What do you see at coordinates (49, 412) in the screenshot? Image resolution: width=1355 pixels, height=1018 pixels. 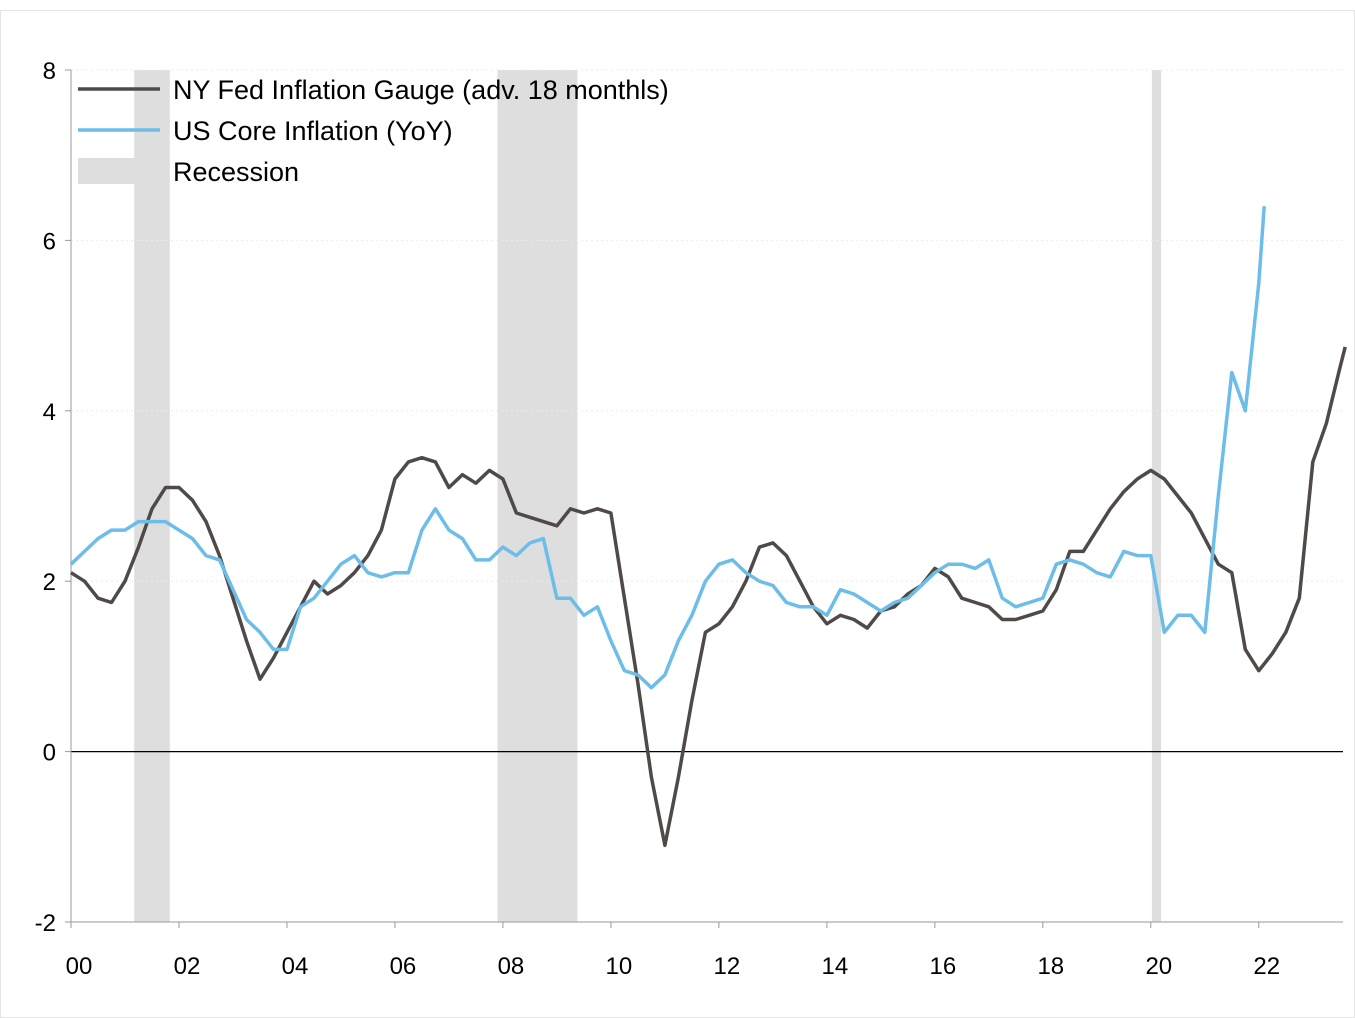 I see `y-tick-label: 4` at bounding box center [49, 412].